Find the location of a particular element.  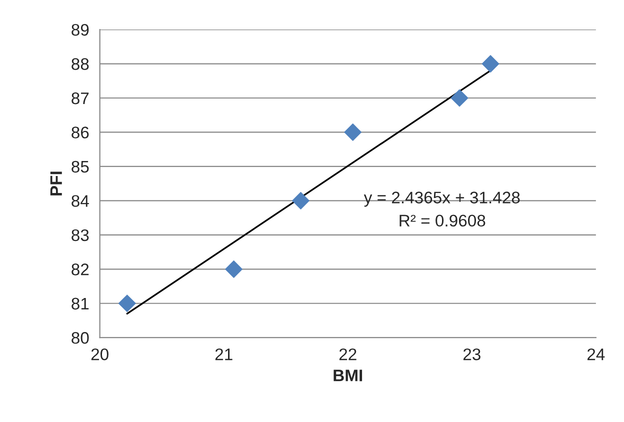

y-tick-label: 84 is located at coordinates (80, 201).